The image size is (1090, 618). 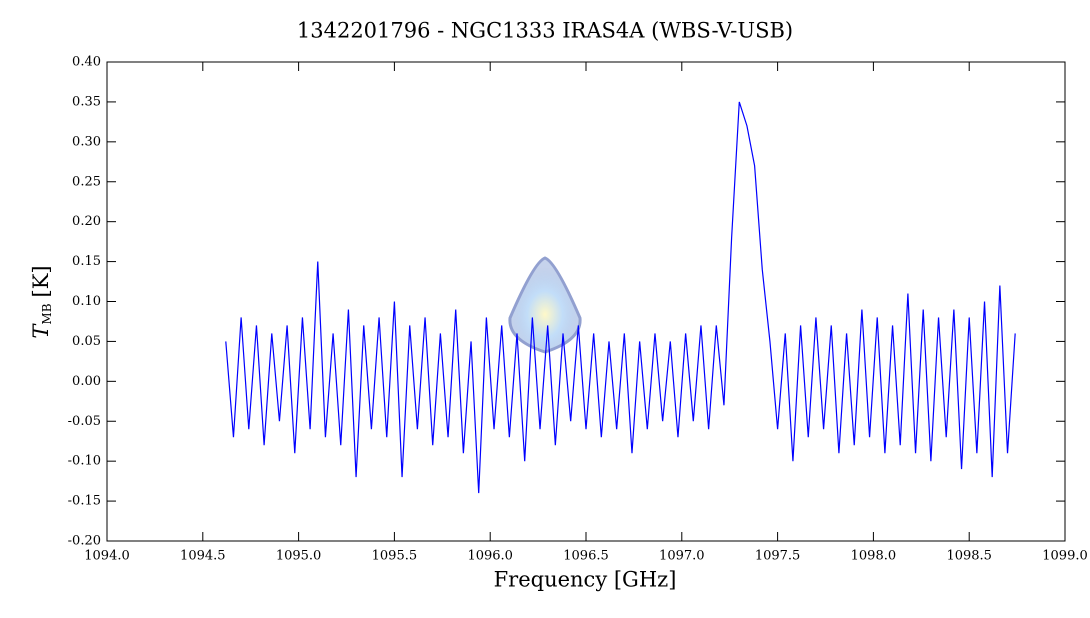 I want to click on y-tick-label: -0.20, so click(x=84, y=541).